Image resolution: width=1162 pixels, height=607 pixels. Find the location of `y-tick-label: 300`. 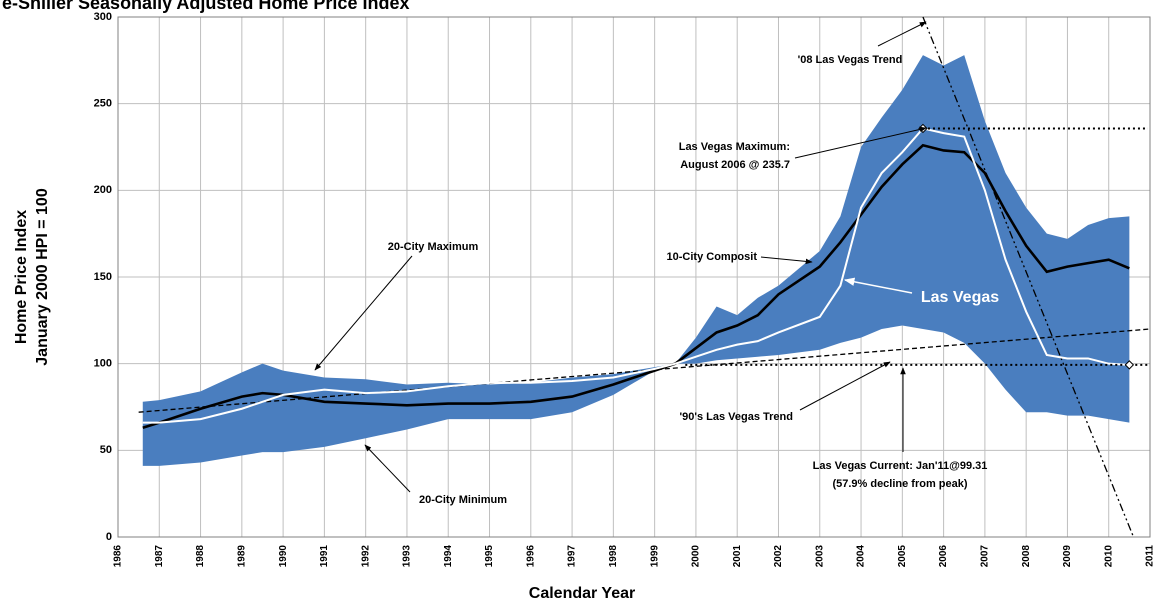

y-tick-label: 300 is located at coordinates (103, 17).